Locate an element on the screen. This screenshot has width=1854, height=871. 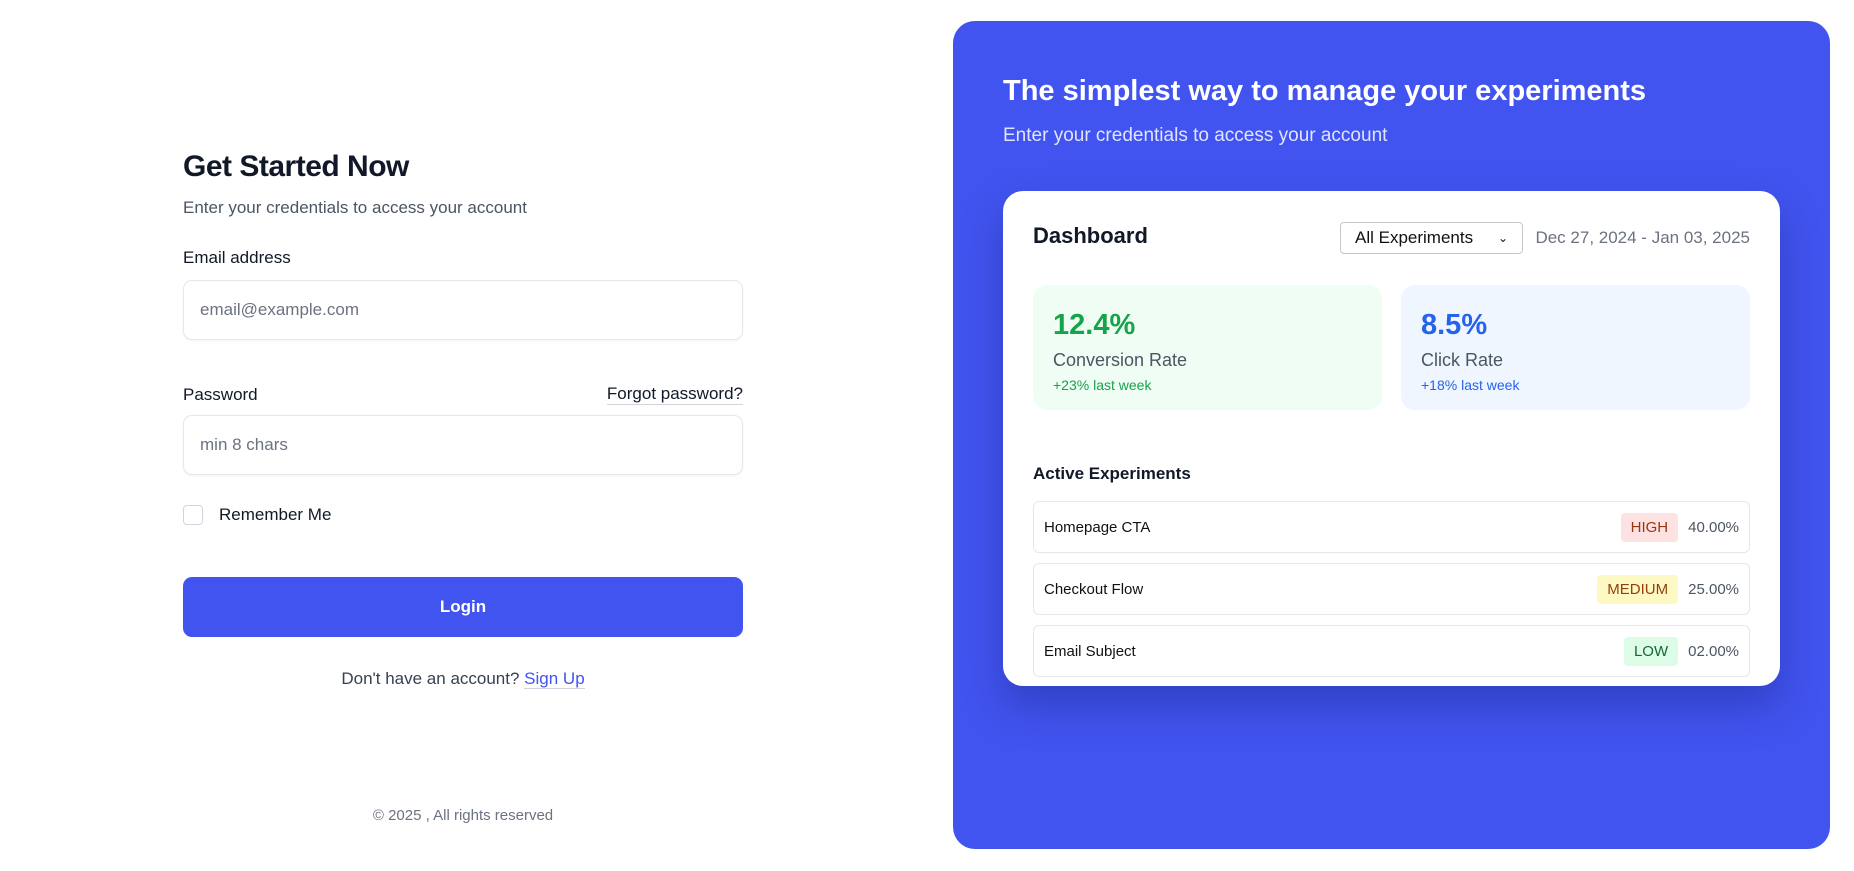
email-label: Email address is located at coordinates (237, 257).